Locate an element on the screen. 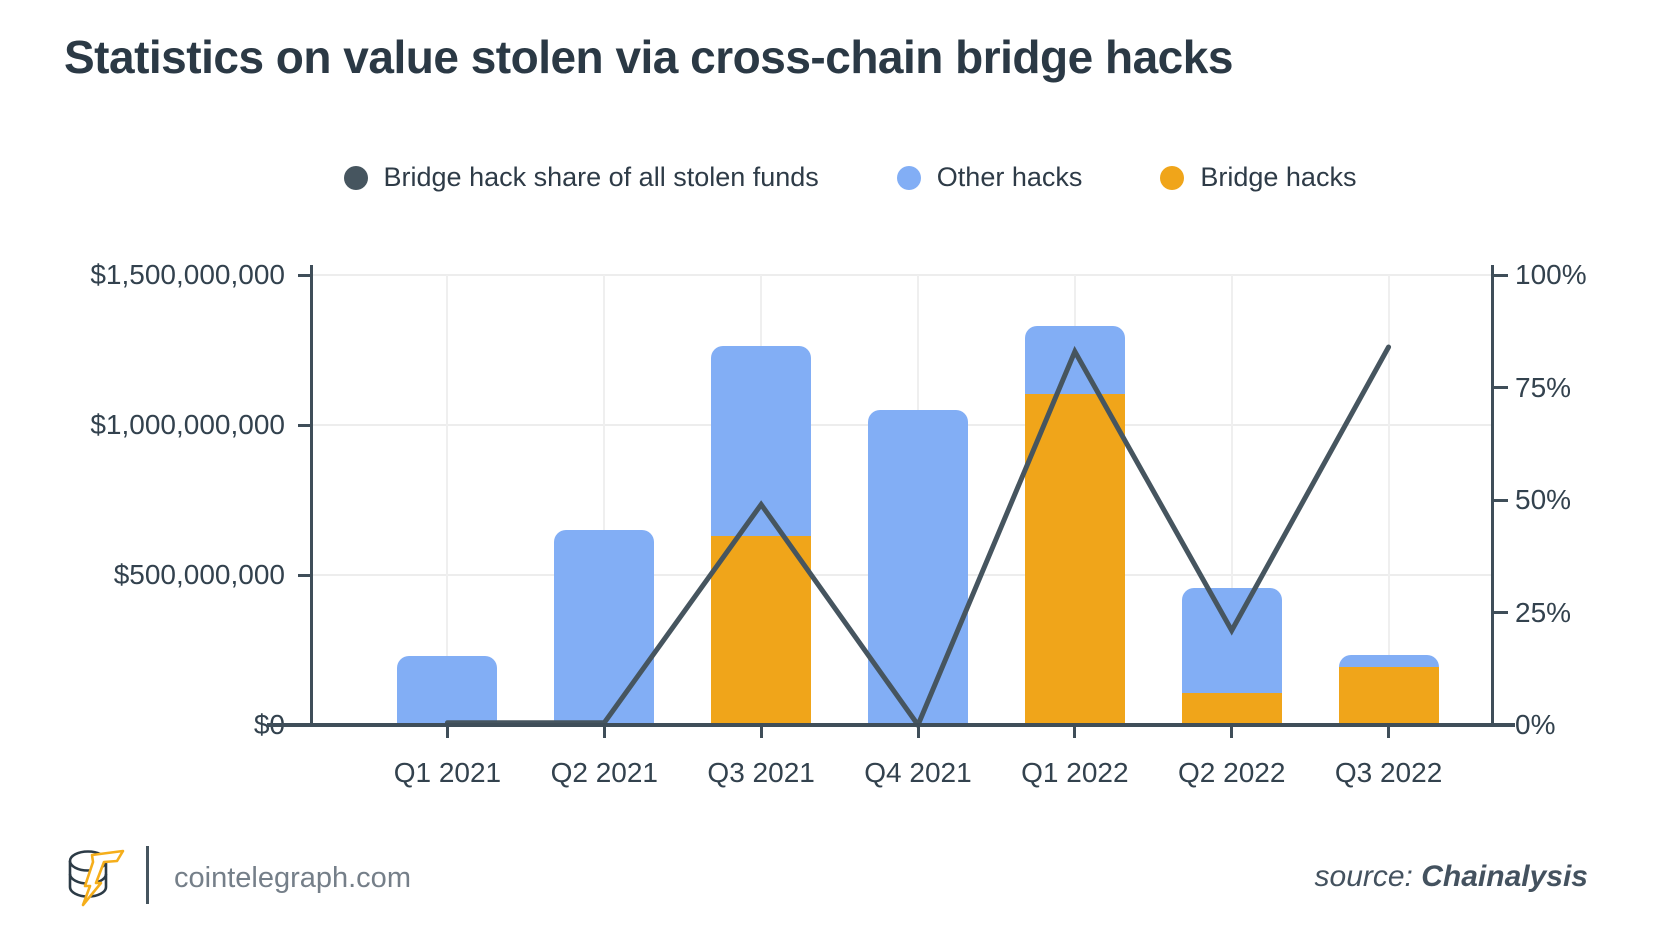 This screenshot has height=944, width=1680. legend-item-share: Bridge hack share of all stolen funds is located at coordinates (581, 177).